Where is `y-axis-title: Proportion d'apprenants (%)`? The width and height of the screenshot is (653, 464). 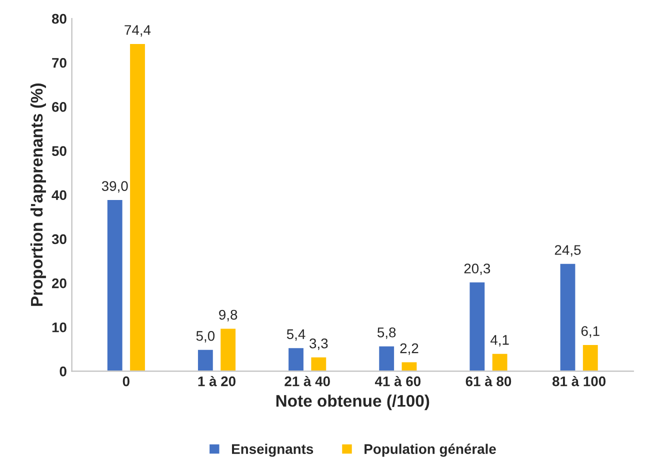 y-axis-title: Proportion d'apprenants (%) is located at coordinates (38, 195).